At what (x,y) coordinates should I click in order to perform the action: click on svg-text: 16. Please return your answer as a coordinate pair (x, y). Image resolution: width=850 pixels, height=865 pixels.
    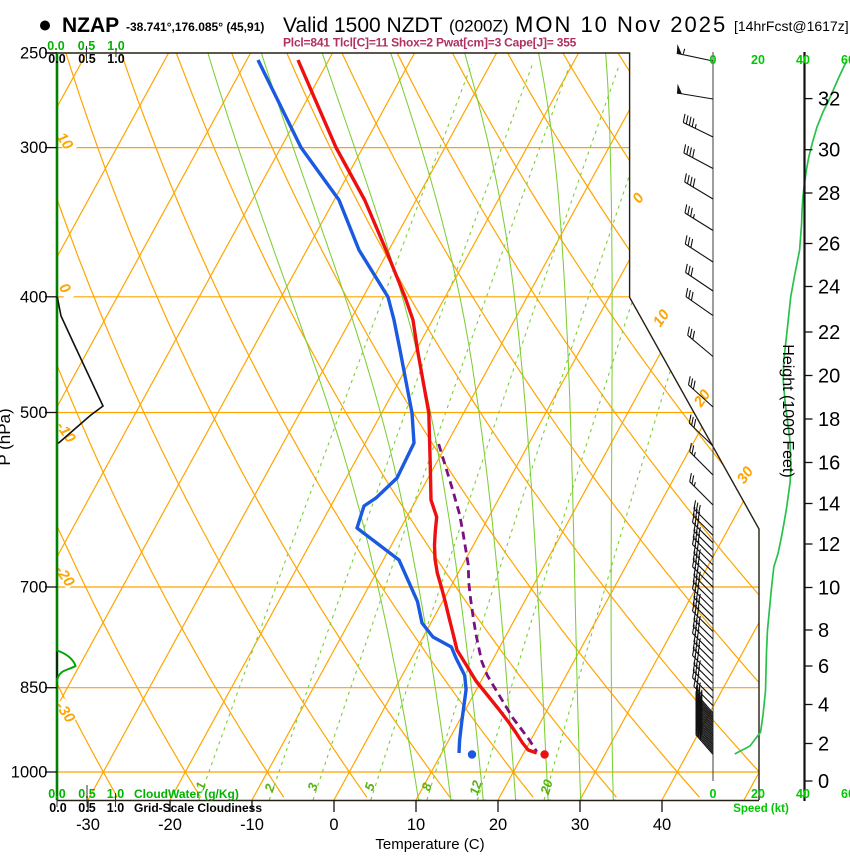
    Looking at the image, I should click on (829, 464).